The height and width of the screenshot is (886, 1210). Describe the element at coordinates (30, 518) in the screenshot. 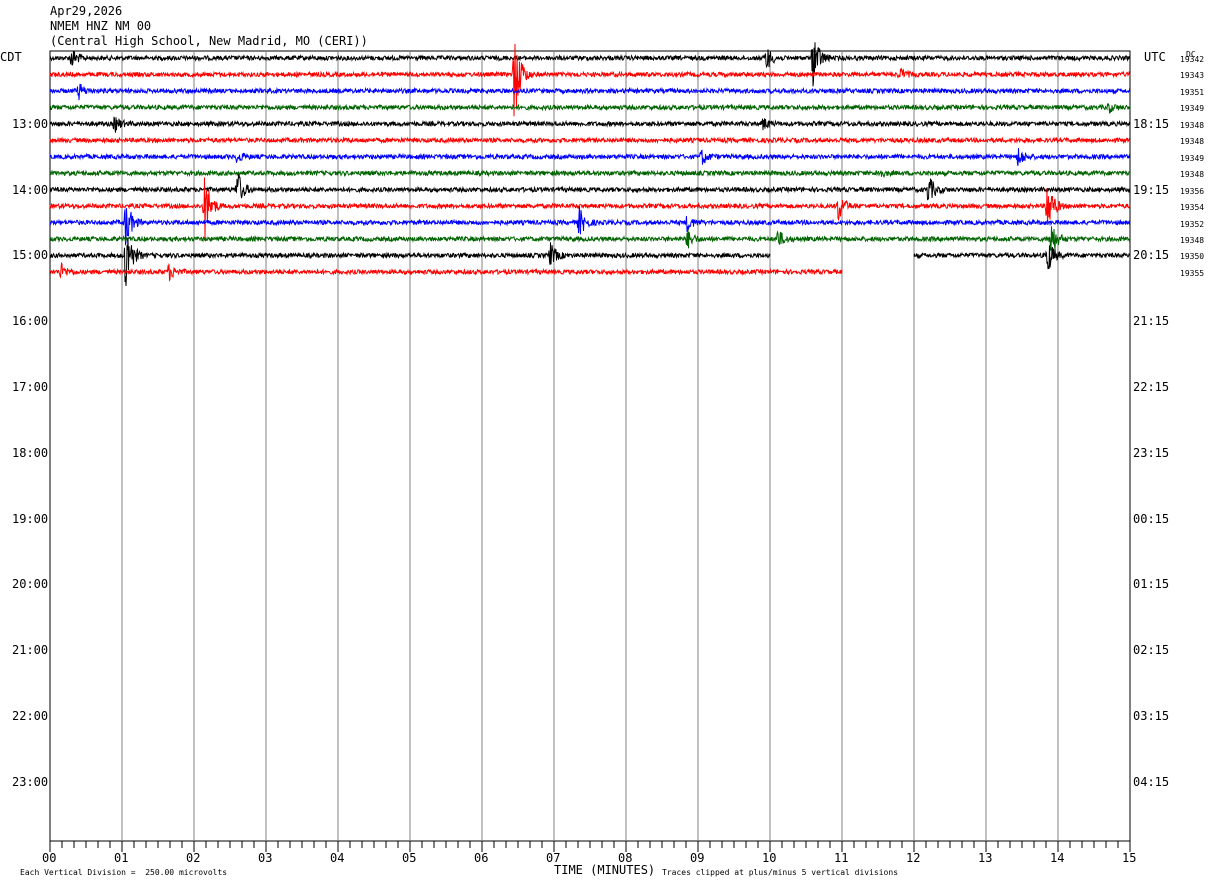

I see `left-hour-label: 19:00` at that location.